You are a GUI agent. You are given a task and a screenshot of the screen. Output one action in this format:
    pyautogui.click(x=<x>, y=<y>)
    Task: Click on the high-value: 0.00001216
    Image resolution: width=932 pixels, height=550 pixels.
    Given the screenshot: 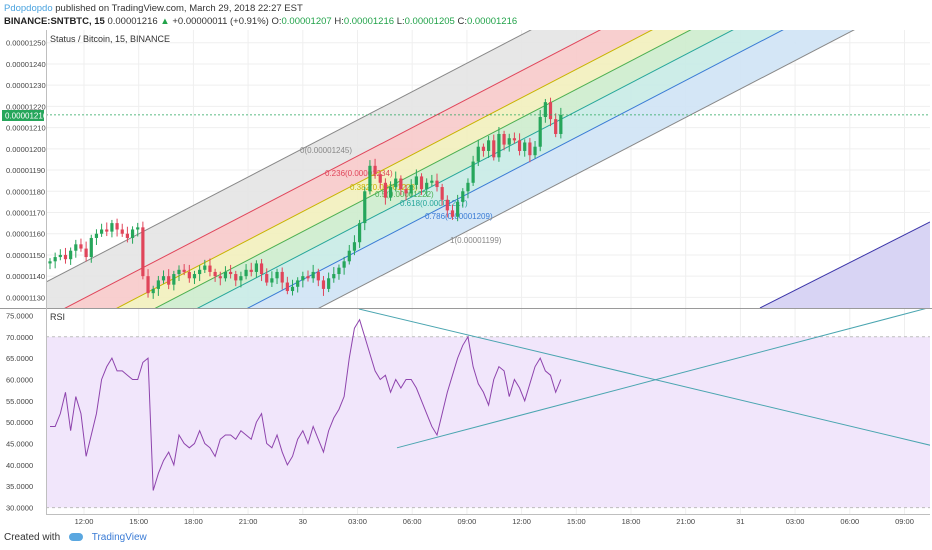 What is the action you would take?
    pyautogui.click(x=369, y=21)
    